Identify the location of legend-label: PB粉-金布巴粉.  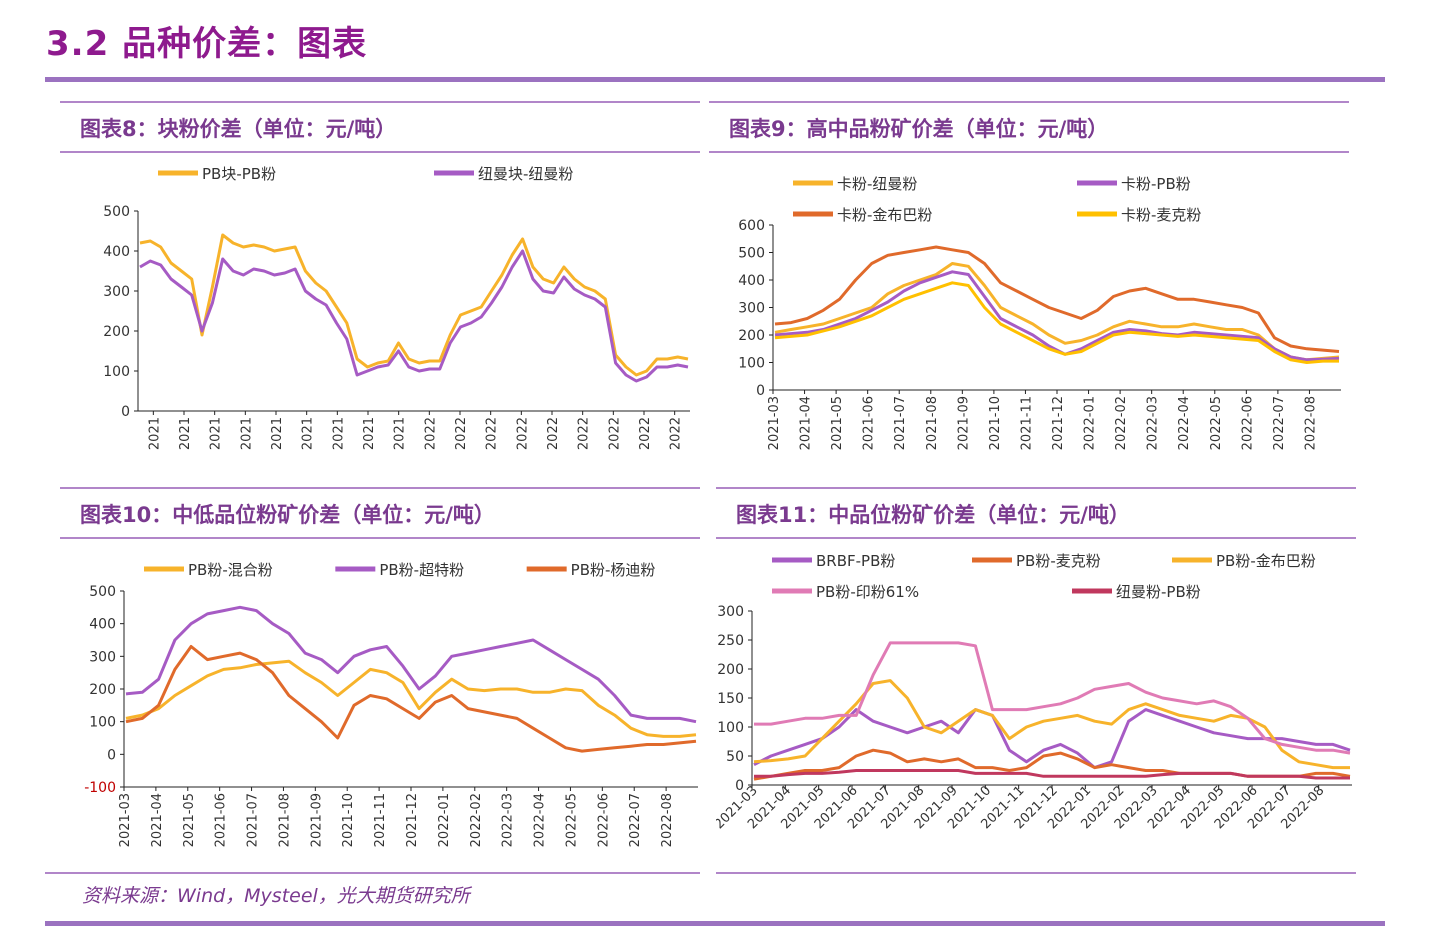
(1266, 561).